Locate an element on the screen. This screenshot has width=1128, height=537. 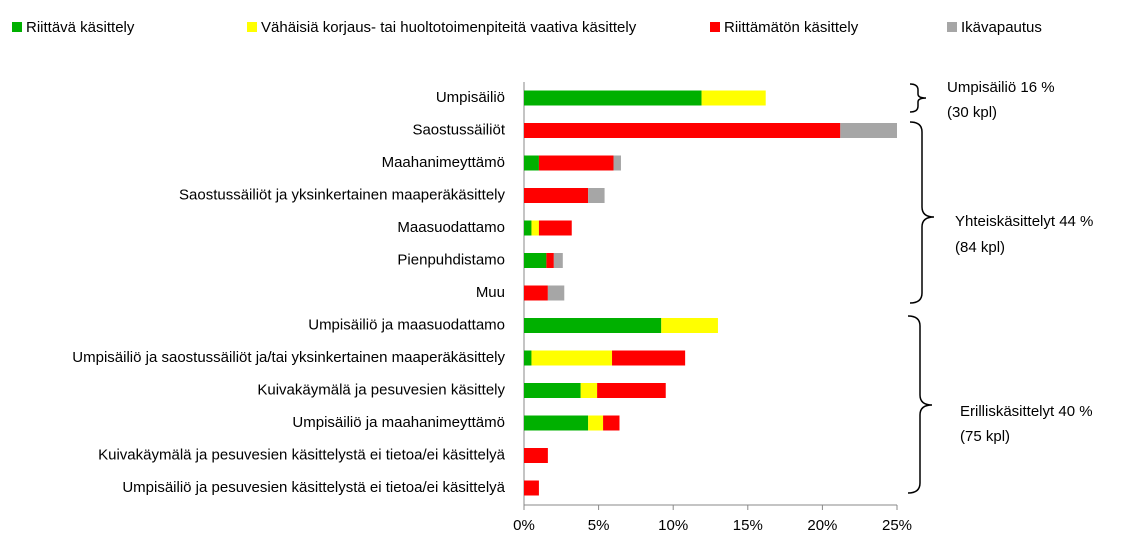
annotation: Yhteiskäsittelyt 44 % is located at coordinates (1024, 221).